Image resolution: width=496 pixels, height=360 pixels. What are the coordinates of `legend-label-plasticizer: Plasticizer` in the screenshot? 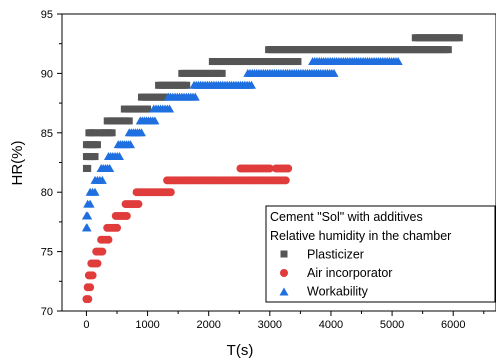 It's located at (335, 255).